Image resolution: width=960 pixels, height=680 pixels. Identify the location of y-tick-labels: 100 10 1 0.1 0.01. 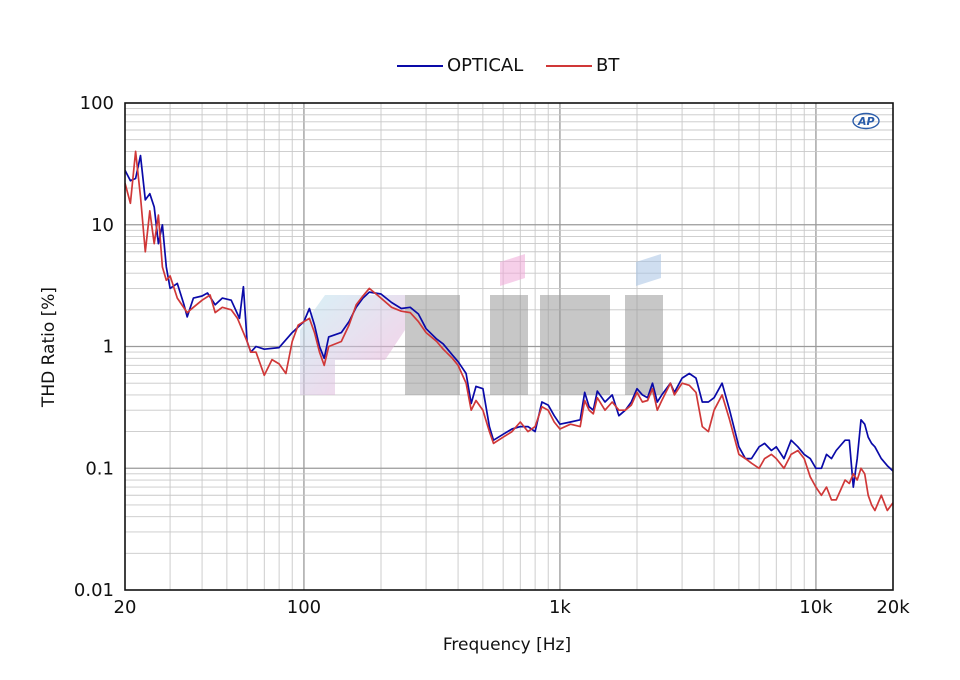
(94, 347).